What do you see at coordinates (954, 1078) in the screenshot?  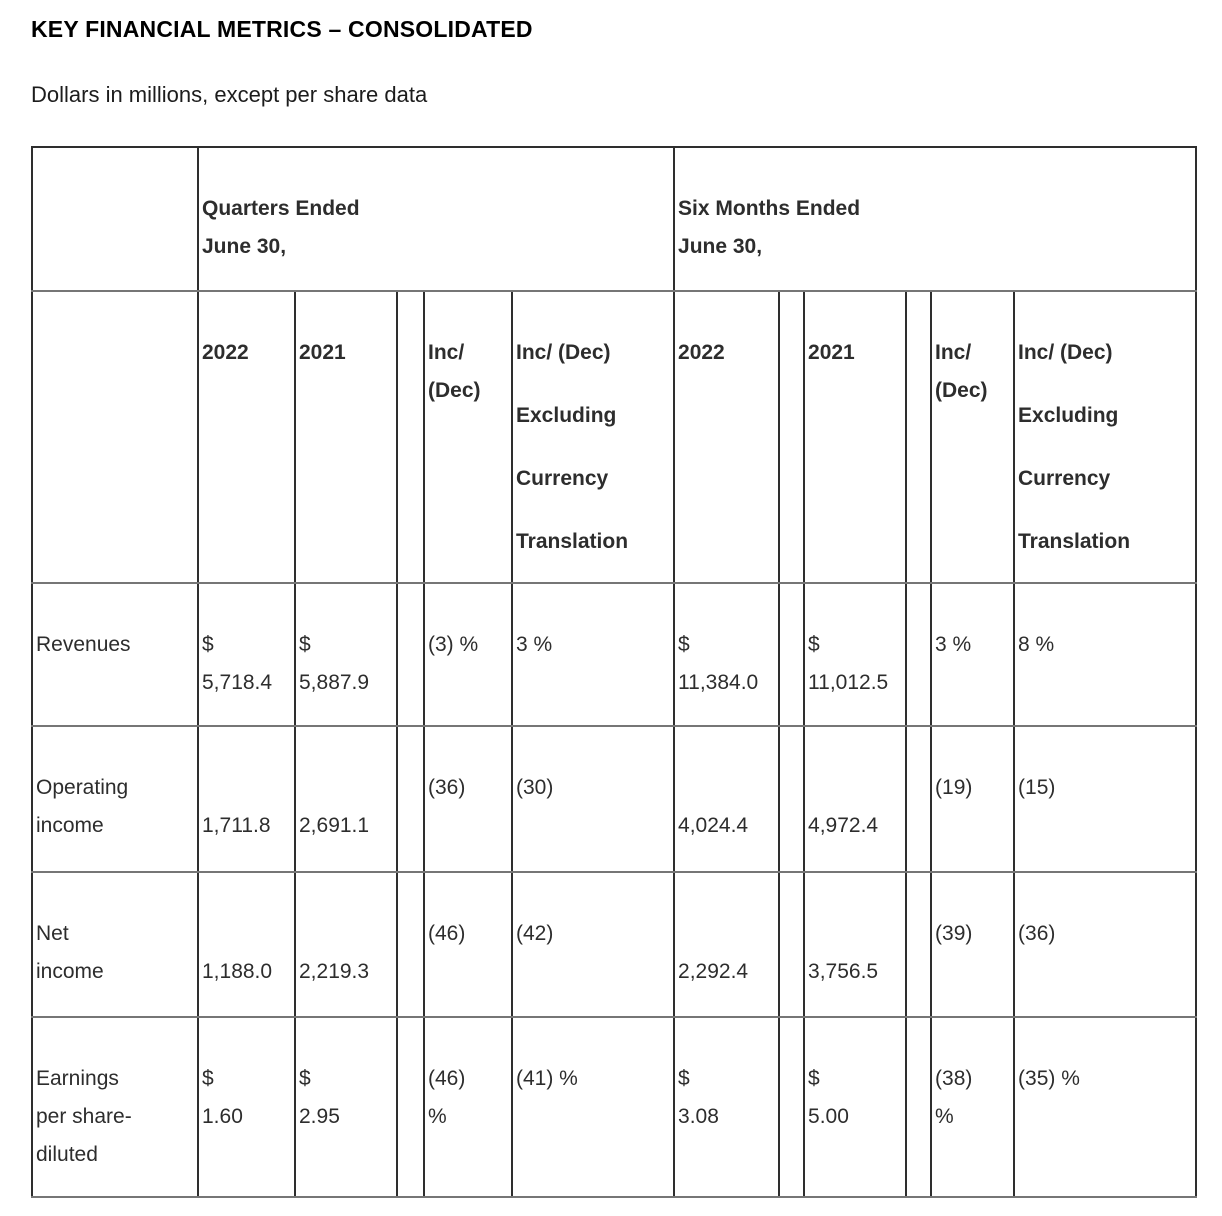 I see `cell-line: (38)` at bounding box center [954, 1078].